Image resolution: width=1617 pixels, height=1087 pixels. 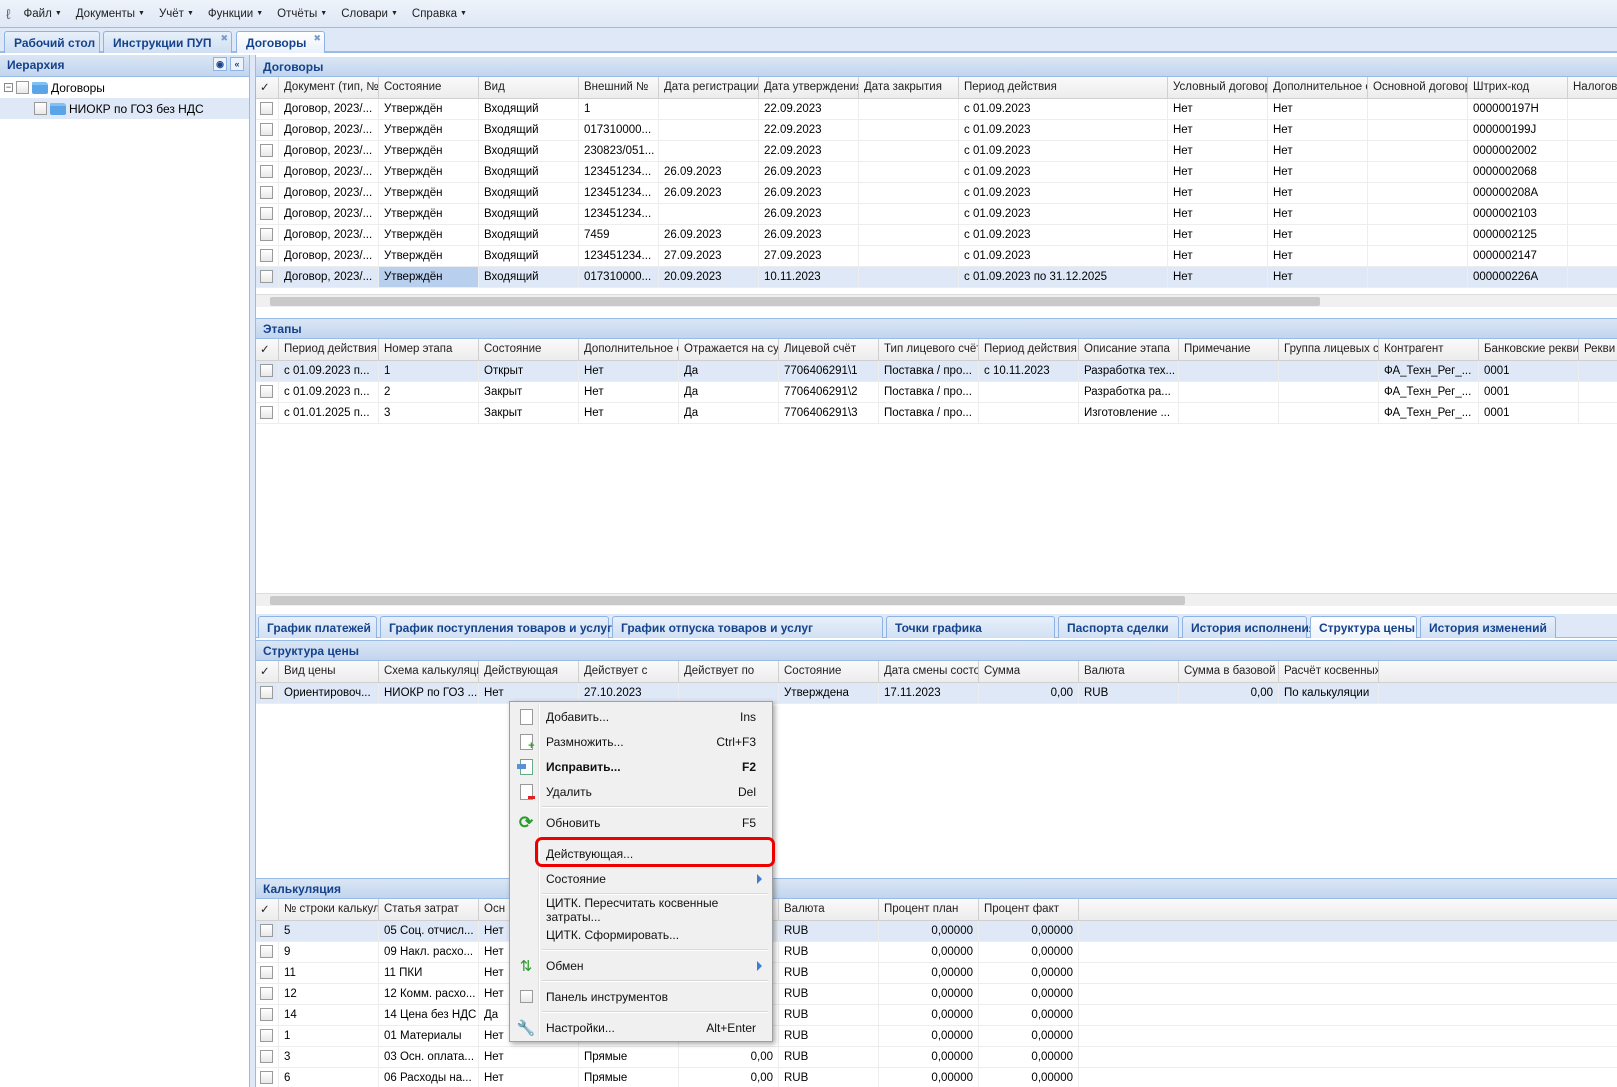 What do you see at coordinates (1029, 909) in the screenshot?
I see `column-header: Процент факт` at bounding box center [1029, 909].